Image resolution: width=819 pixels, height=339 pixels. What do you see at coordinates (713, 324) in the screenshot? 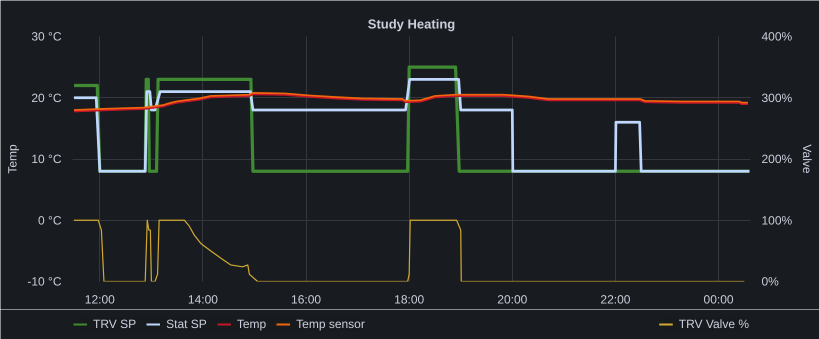
I see `legend-label: TRV Valve %` at bounding box center [713, 324].